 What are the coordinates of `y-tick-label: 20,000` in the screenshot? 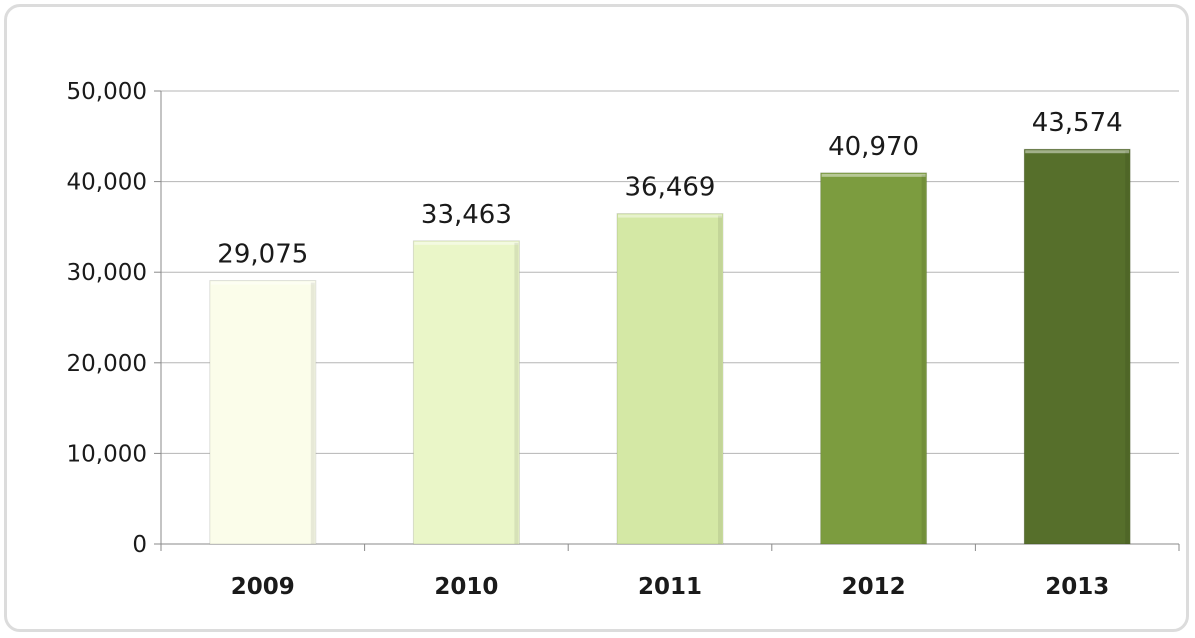 It's located at (107, 364).